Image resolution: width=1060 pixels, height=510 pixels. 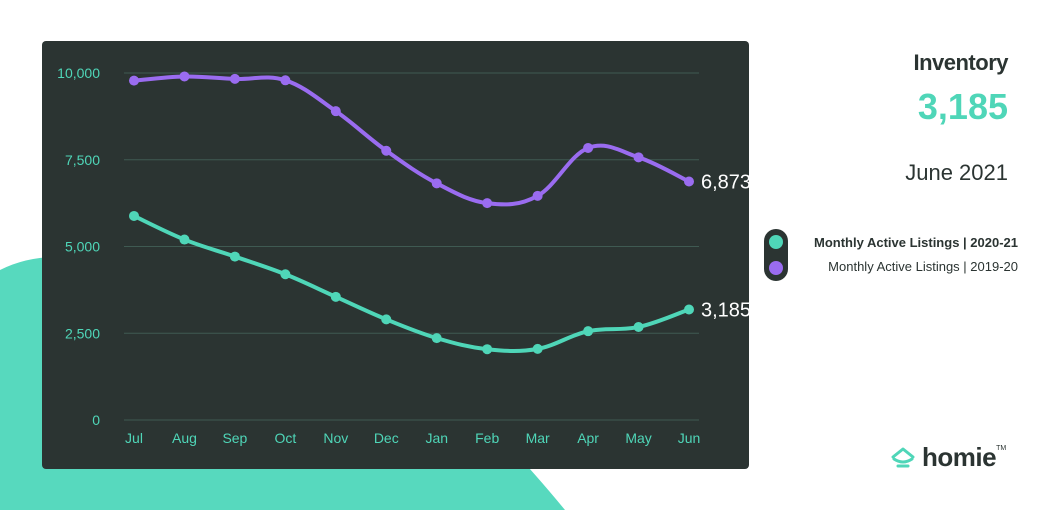 What do you see at coordinates (725, 310) in the screenshot?
I see `series-end-label: 3,185` at bounding box center [725, 310].